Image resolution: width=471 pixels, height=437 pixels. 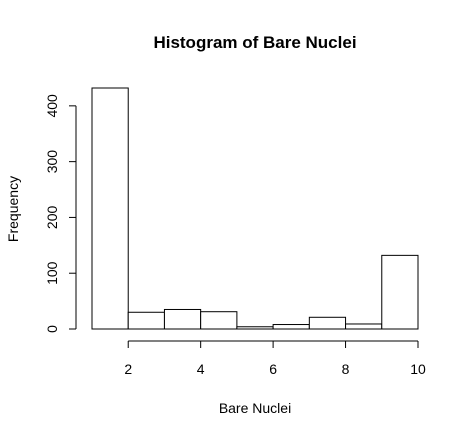 What do you see at coordinates (52, 106) in the screenshot?
I see `y-tick-label-400: 400` at bounding box center [52, 106].